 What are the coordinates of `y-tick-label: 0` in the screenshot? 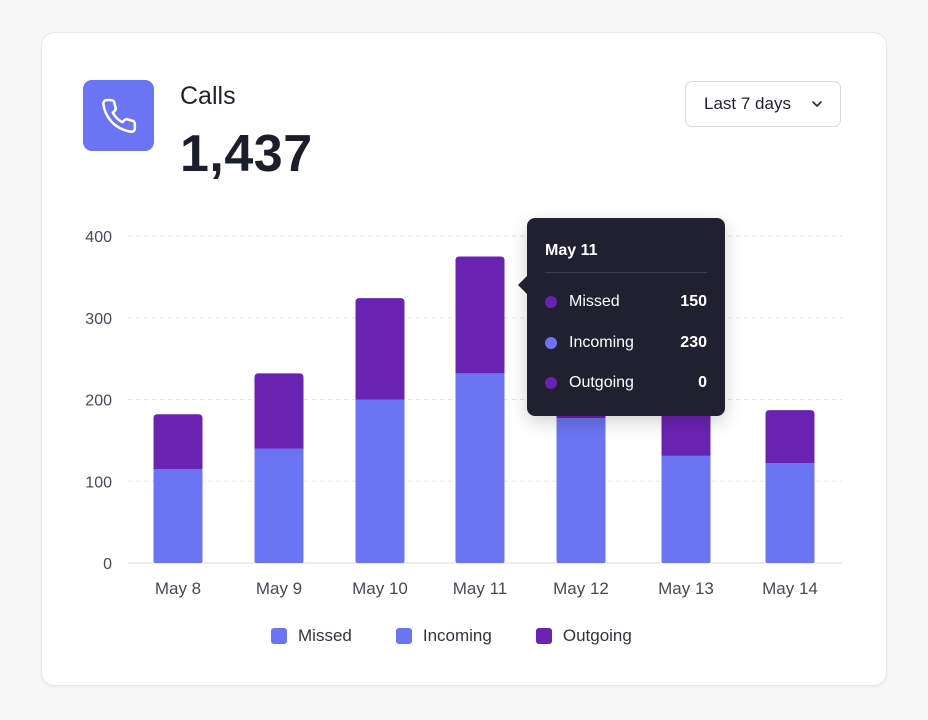 It's located at (107, 564).